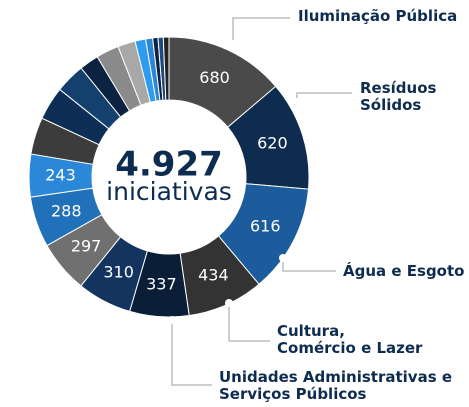 The width and height of the screenshot is (469, 407). What do you see at coordinates (404, 271) in the screenshot?
I see `category-label: Água e Esgoto` at bounding box center [404, 271].